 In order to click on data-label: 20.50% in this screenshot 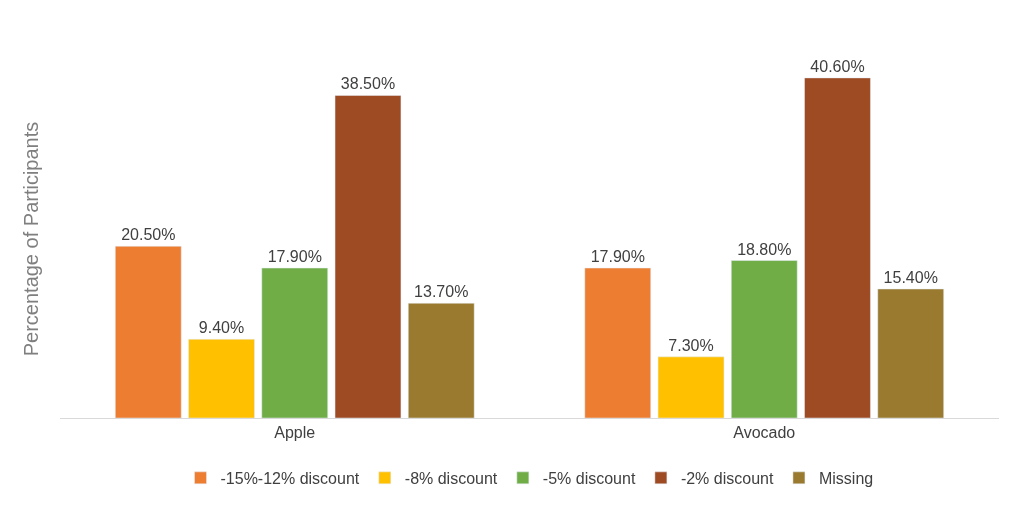, I will do `click(148, 235)`.